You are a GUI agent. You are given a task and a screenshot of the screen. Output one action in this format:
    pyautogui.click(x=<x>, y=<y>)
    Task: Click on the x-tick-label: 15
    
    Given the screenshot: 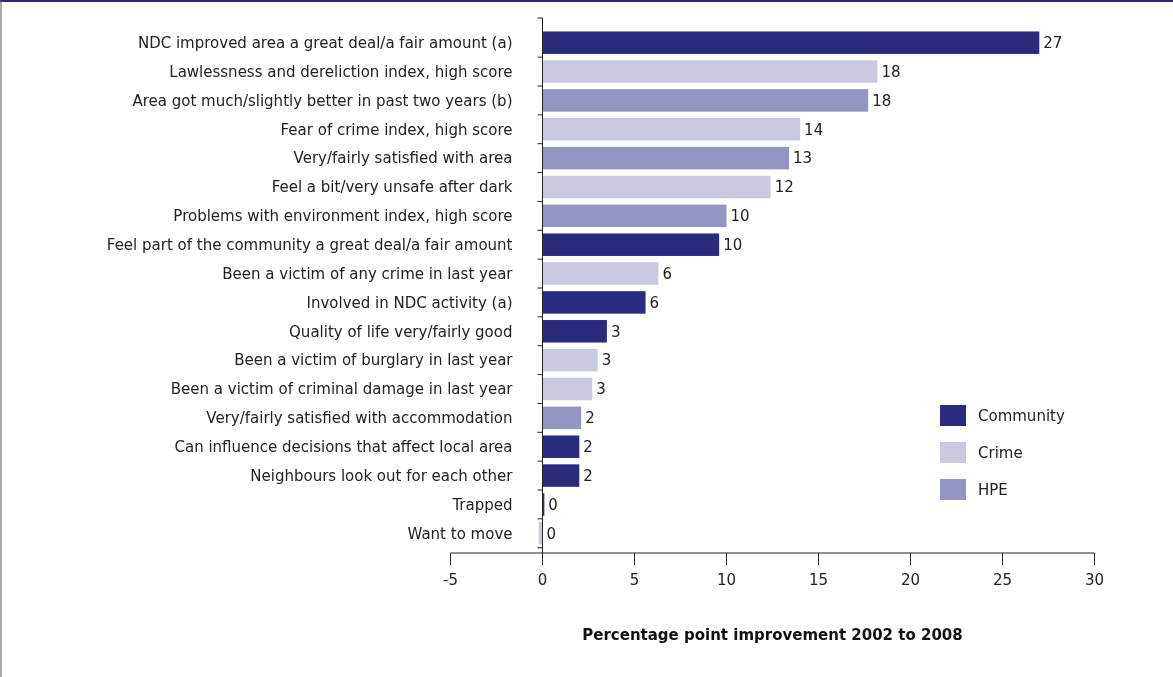 What is the action you would take?
    pyautogui.click(x=818, y=580)
    